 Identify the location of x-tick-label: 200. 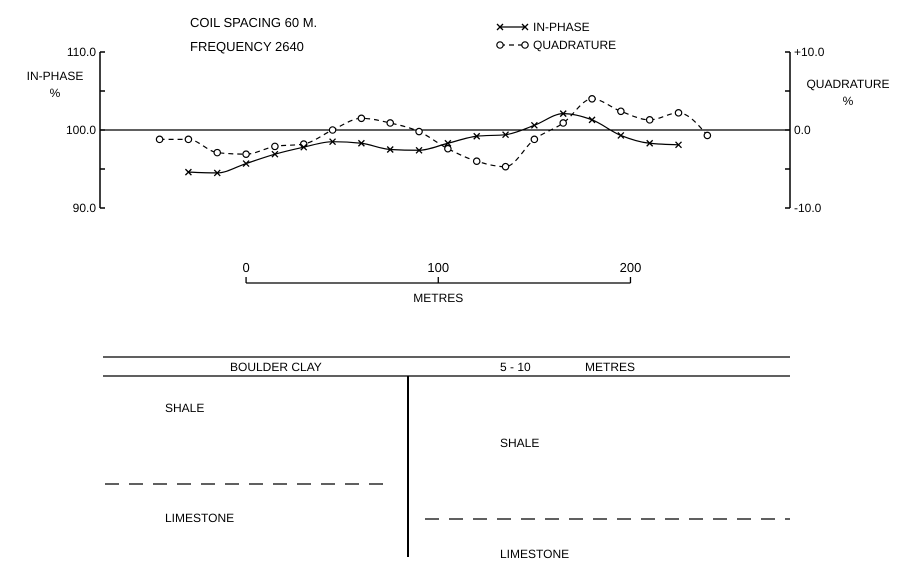
(631, 267).